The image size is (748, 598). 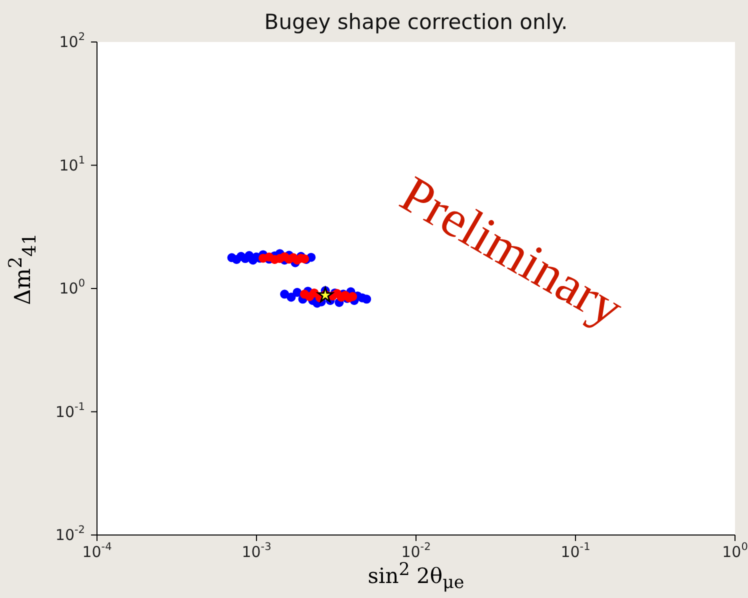 What do you see at coordinates (575, 551) in the screenshot?
I see `x-tick-label: 10$^{-1}$` at bounding box center [575, 551].